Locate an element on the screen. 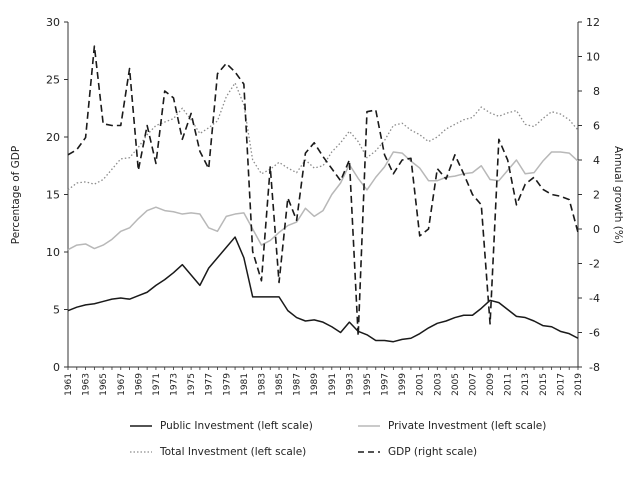 The height and width of the screenshot is (480, 635). y-left-tick-label: 30 is located at coordinates (53, 22).